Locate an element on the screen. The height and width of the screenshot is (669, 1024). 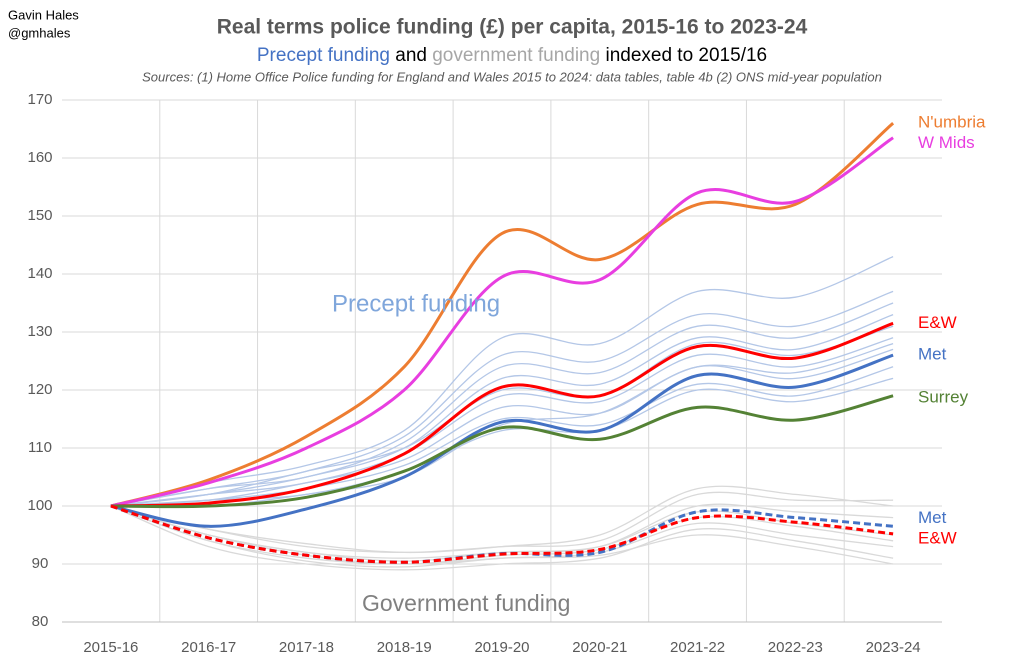
y-tick-label: 170 is located at coordinates (39, 99).